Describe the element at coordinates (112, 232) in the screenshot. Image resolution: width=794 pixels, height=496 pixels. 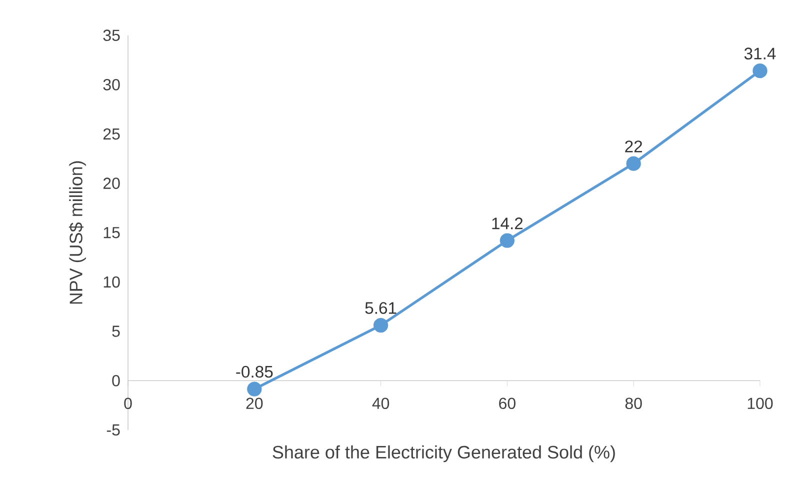
I see `y-tick-label: 15` at that location.